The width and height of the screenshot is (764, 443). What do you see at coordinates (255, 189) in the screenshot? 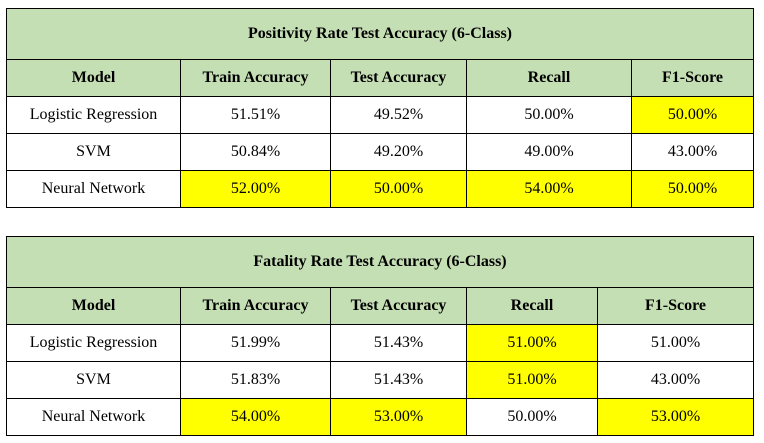
I see `train-accuracy-cell: 52.00%` at bounding box center [255, 189].